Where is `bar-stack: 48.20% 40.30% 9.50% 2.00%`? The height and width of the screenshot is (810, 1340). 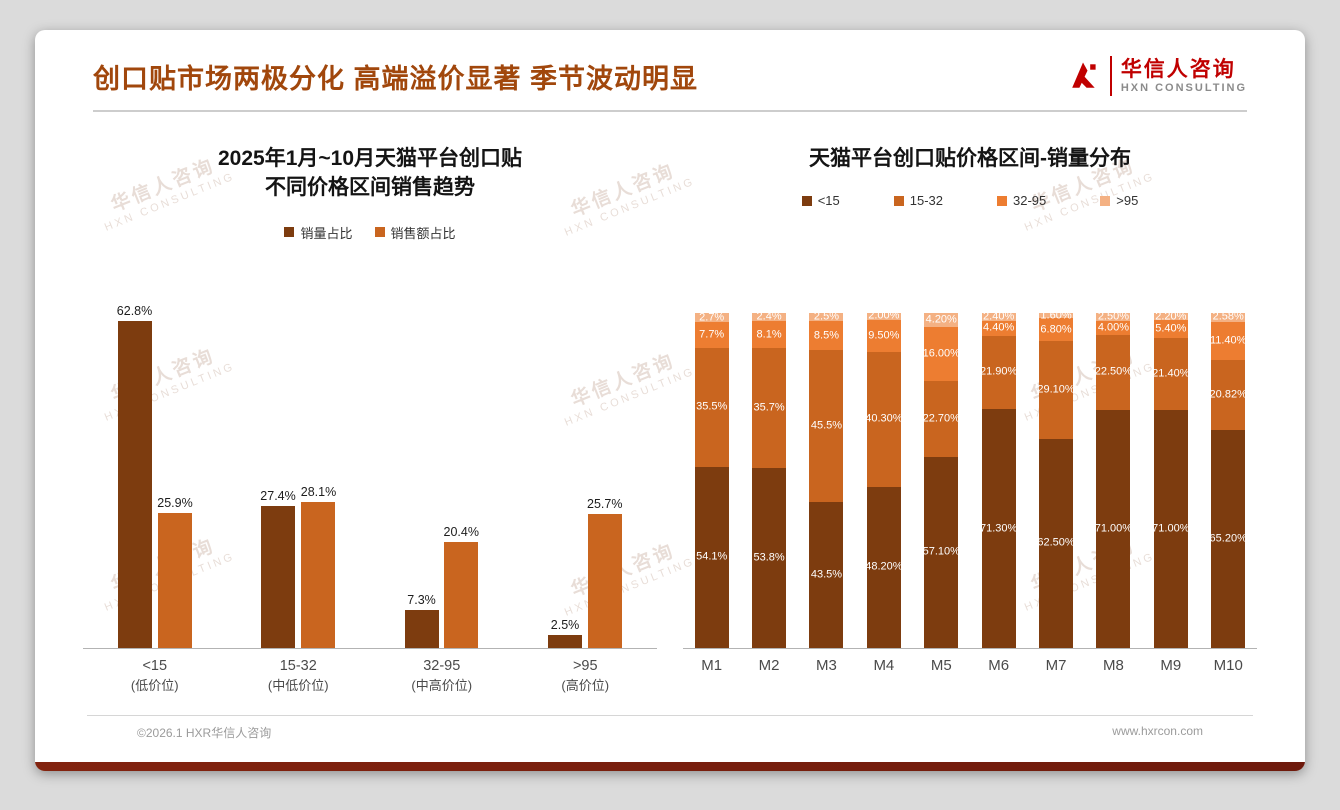 bar-stack: 48.20% 40.30% 9.50% 2.00% is located at coordinates (884, 479).